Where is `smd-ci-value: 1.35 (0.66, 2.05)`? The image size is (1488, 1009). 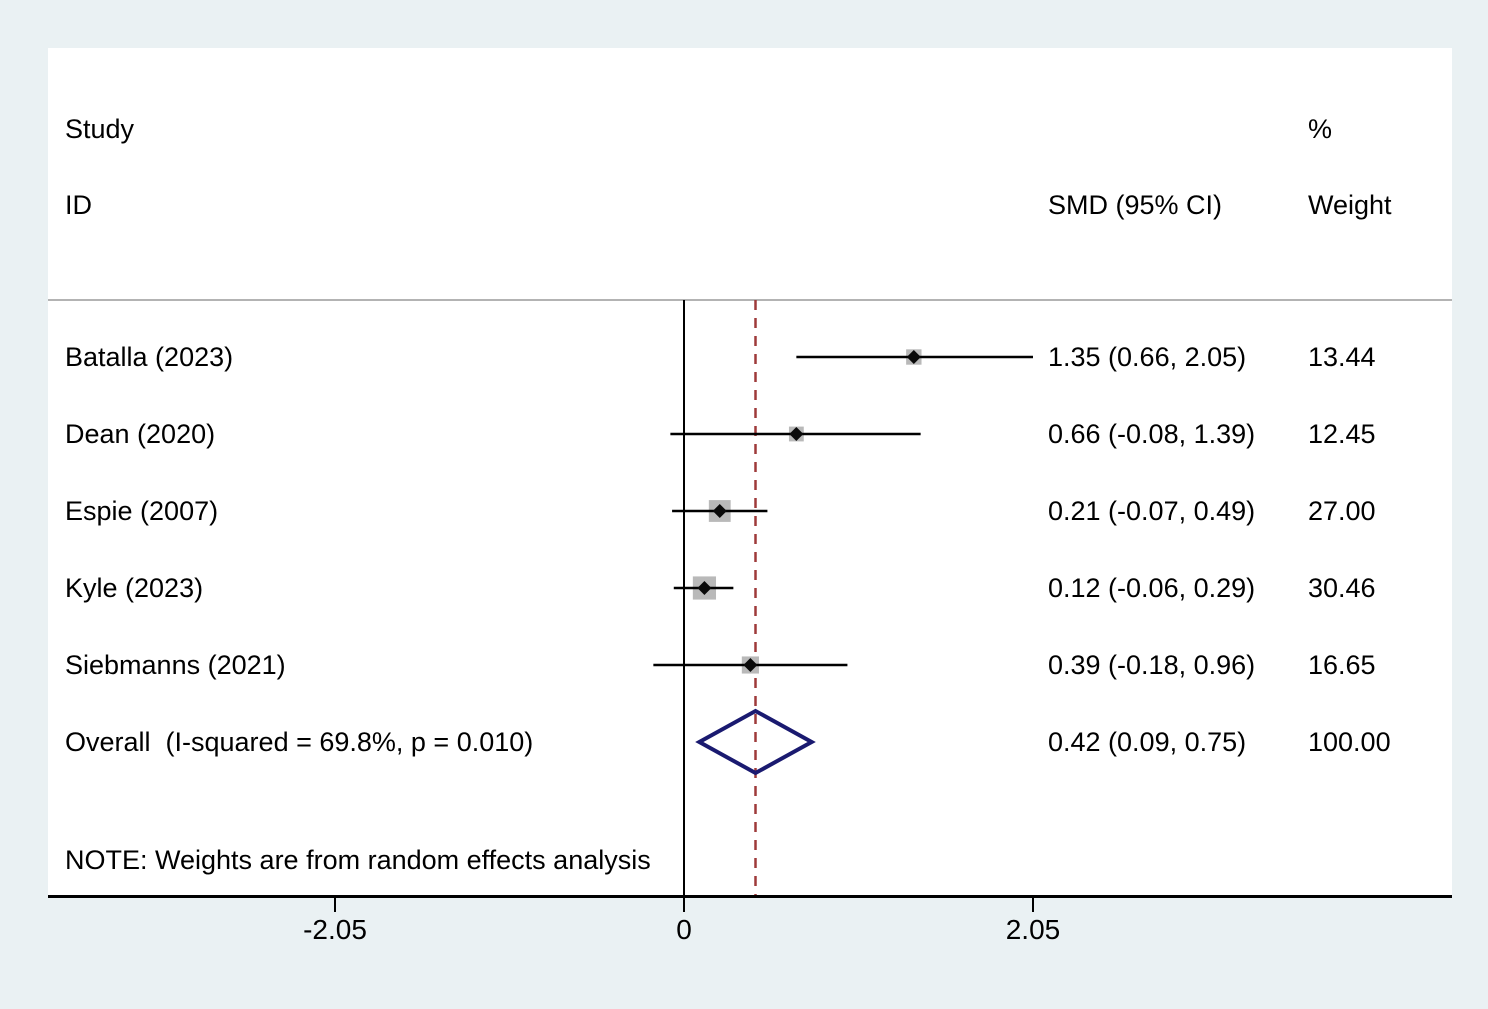
smd-ci-value: 1.35 (0.66, 2.05) is located at coordinates (1147, 357).